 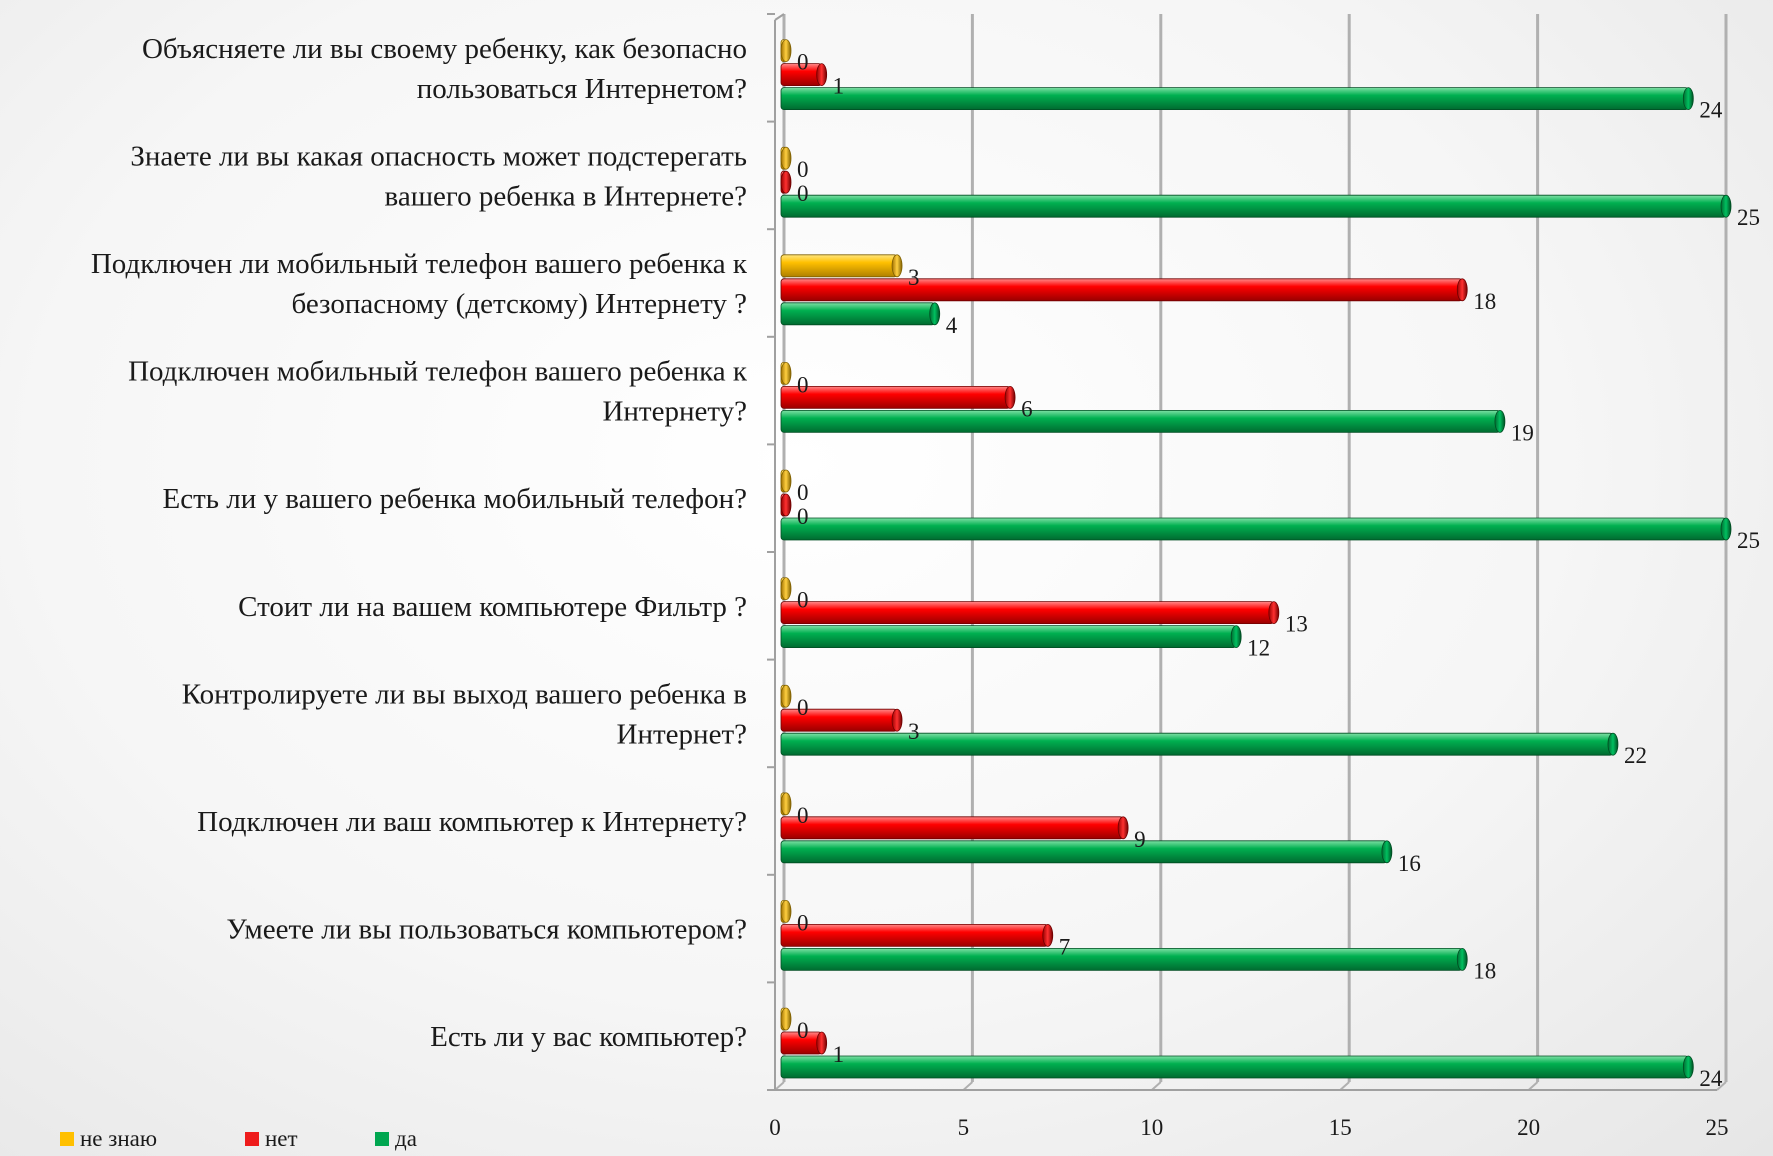 What do you see at coordinates (1340, 1127) in the screenshot?
I see `x-tick-label: 15` at bounding box center [1340, 1127].